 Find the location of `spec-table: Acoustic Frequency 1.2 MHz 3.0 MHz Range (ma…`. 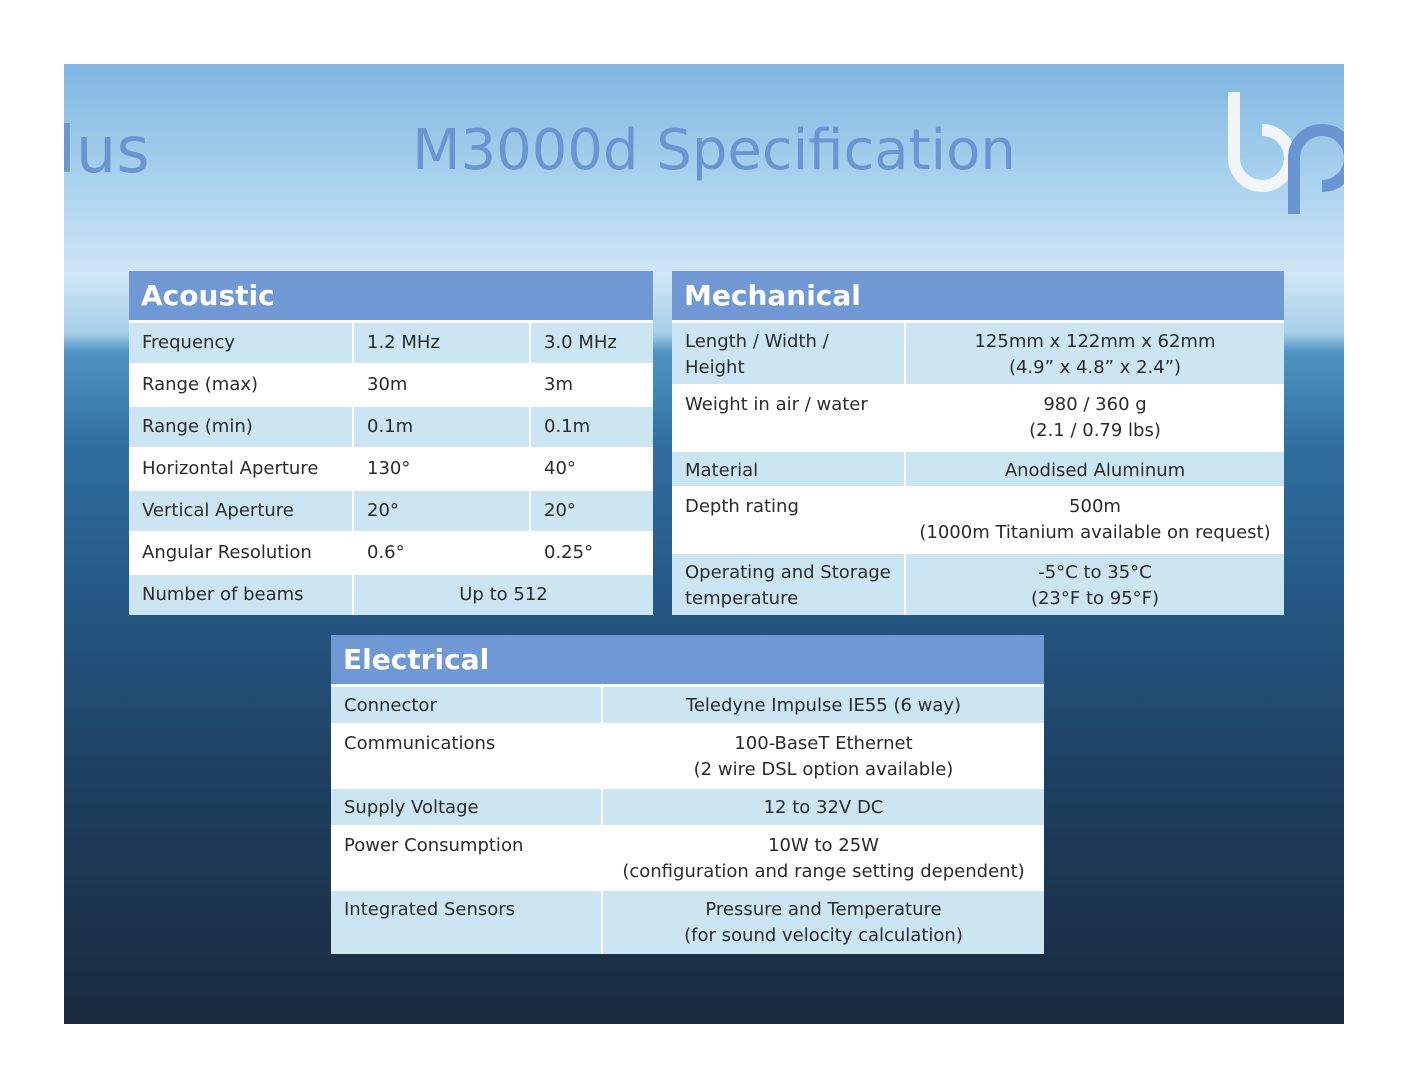

spec-table: Acoustic Frequency 1.2 MHz 3.0 MHz Range (ma… is located at coordinates (391, 443).